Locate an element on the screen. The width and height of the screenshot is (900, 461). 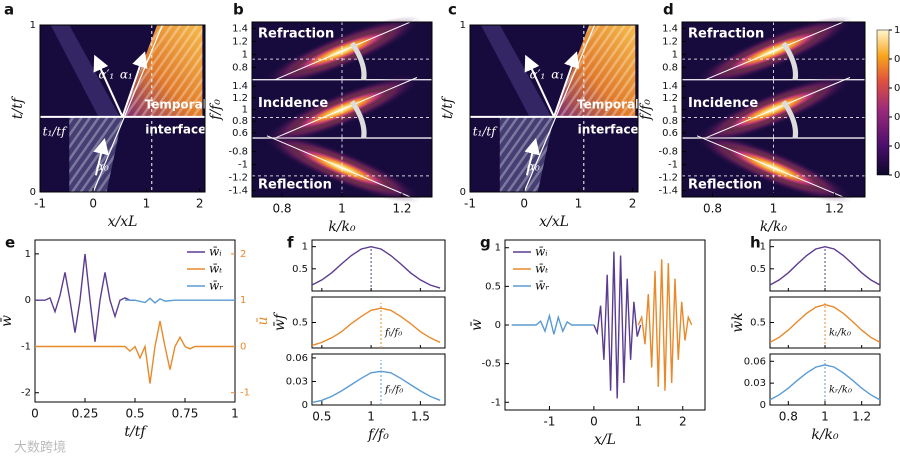
y-axis-label: f/f₀ is located at coordinates (646, 110).